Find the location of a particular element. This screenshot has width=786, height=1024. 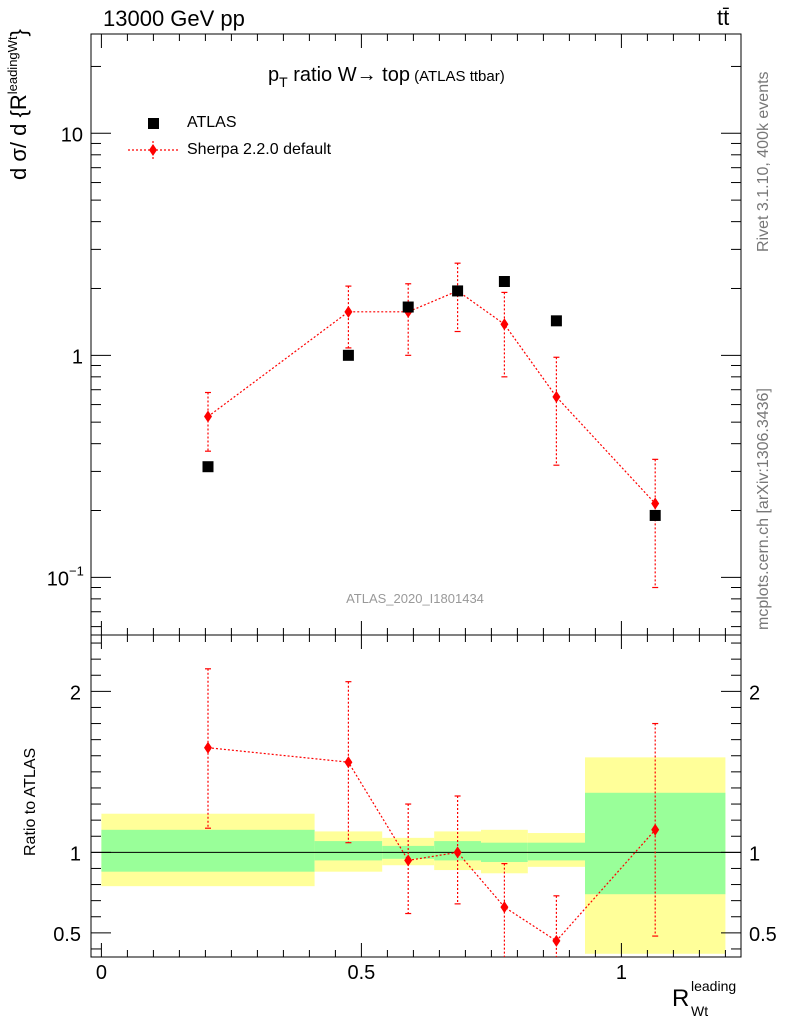

title-small: (ATLAS ttbar) is located at coordinates (457, 76).